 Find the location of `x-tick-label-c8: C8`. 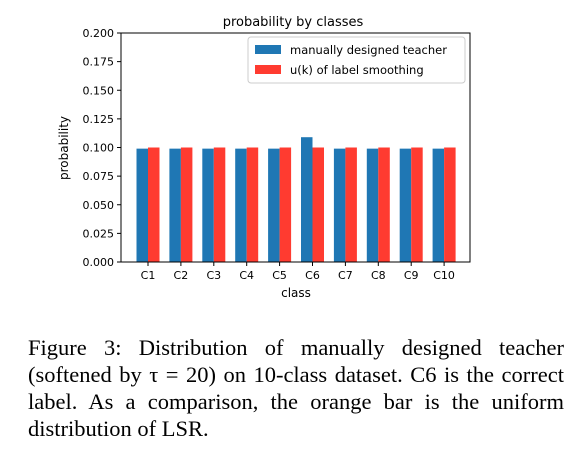

x-tick-label-c8: C8 is located at coordinates (378, 275).